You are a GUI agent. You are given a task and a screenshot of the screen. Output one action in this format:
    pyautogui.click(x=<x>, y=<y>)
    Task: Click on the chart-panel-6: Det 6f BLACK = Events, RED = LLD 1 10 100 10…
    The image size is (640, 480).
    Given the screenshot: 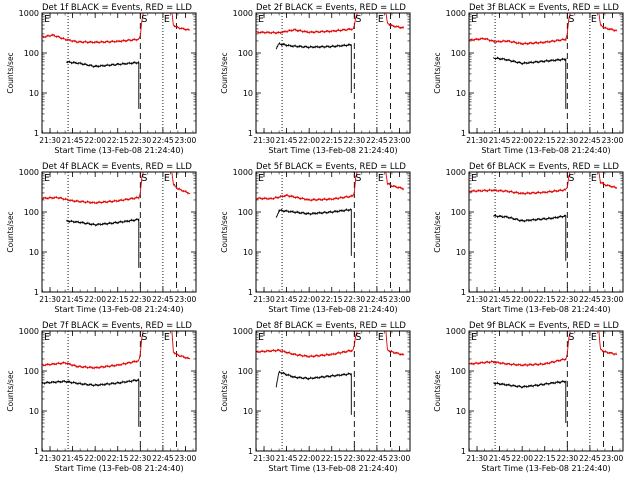 What is the action you would take?
    pyautogui.click(x=528, y=238)
    